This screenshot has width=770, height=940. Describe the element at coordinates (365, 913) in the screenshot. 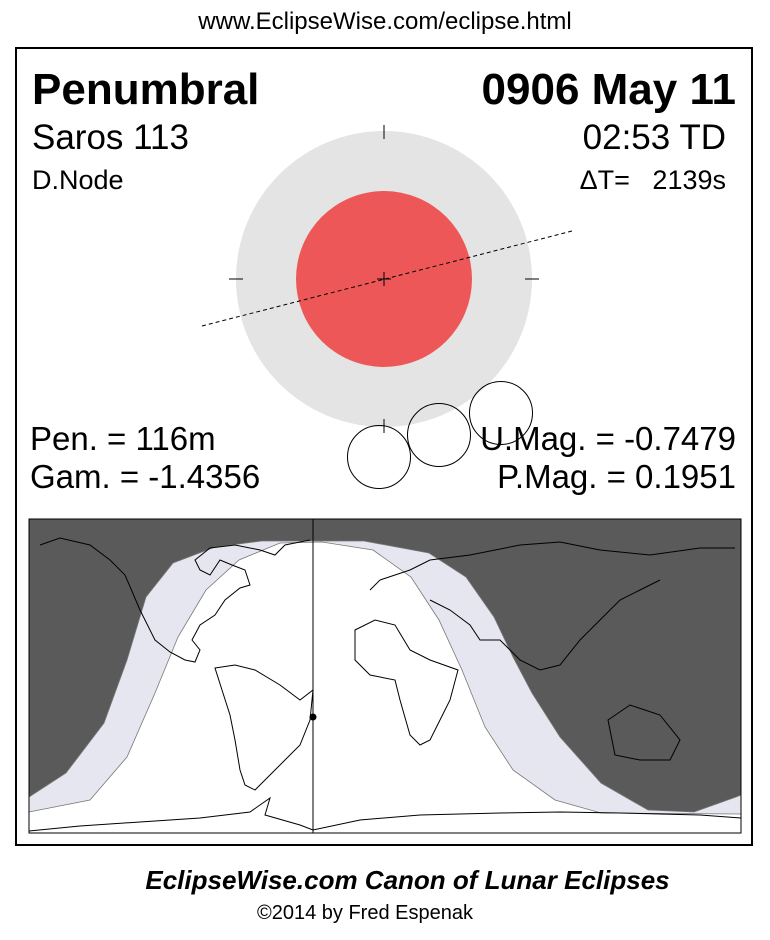

I see `copyright: ©2014 by Fred Espenak` at that location.